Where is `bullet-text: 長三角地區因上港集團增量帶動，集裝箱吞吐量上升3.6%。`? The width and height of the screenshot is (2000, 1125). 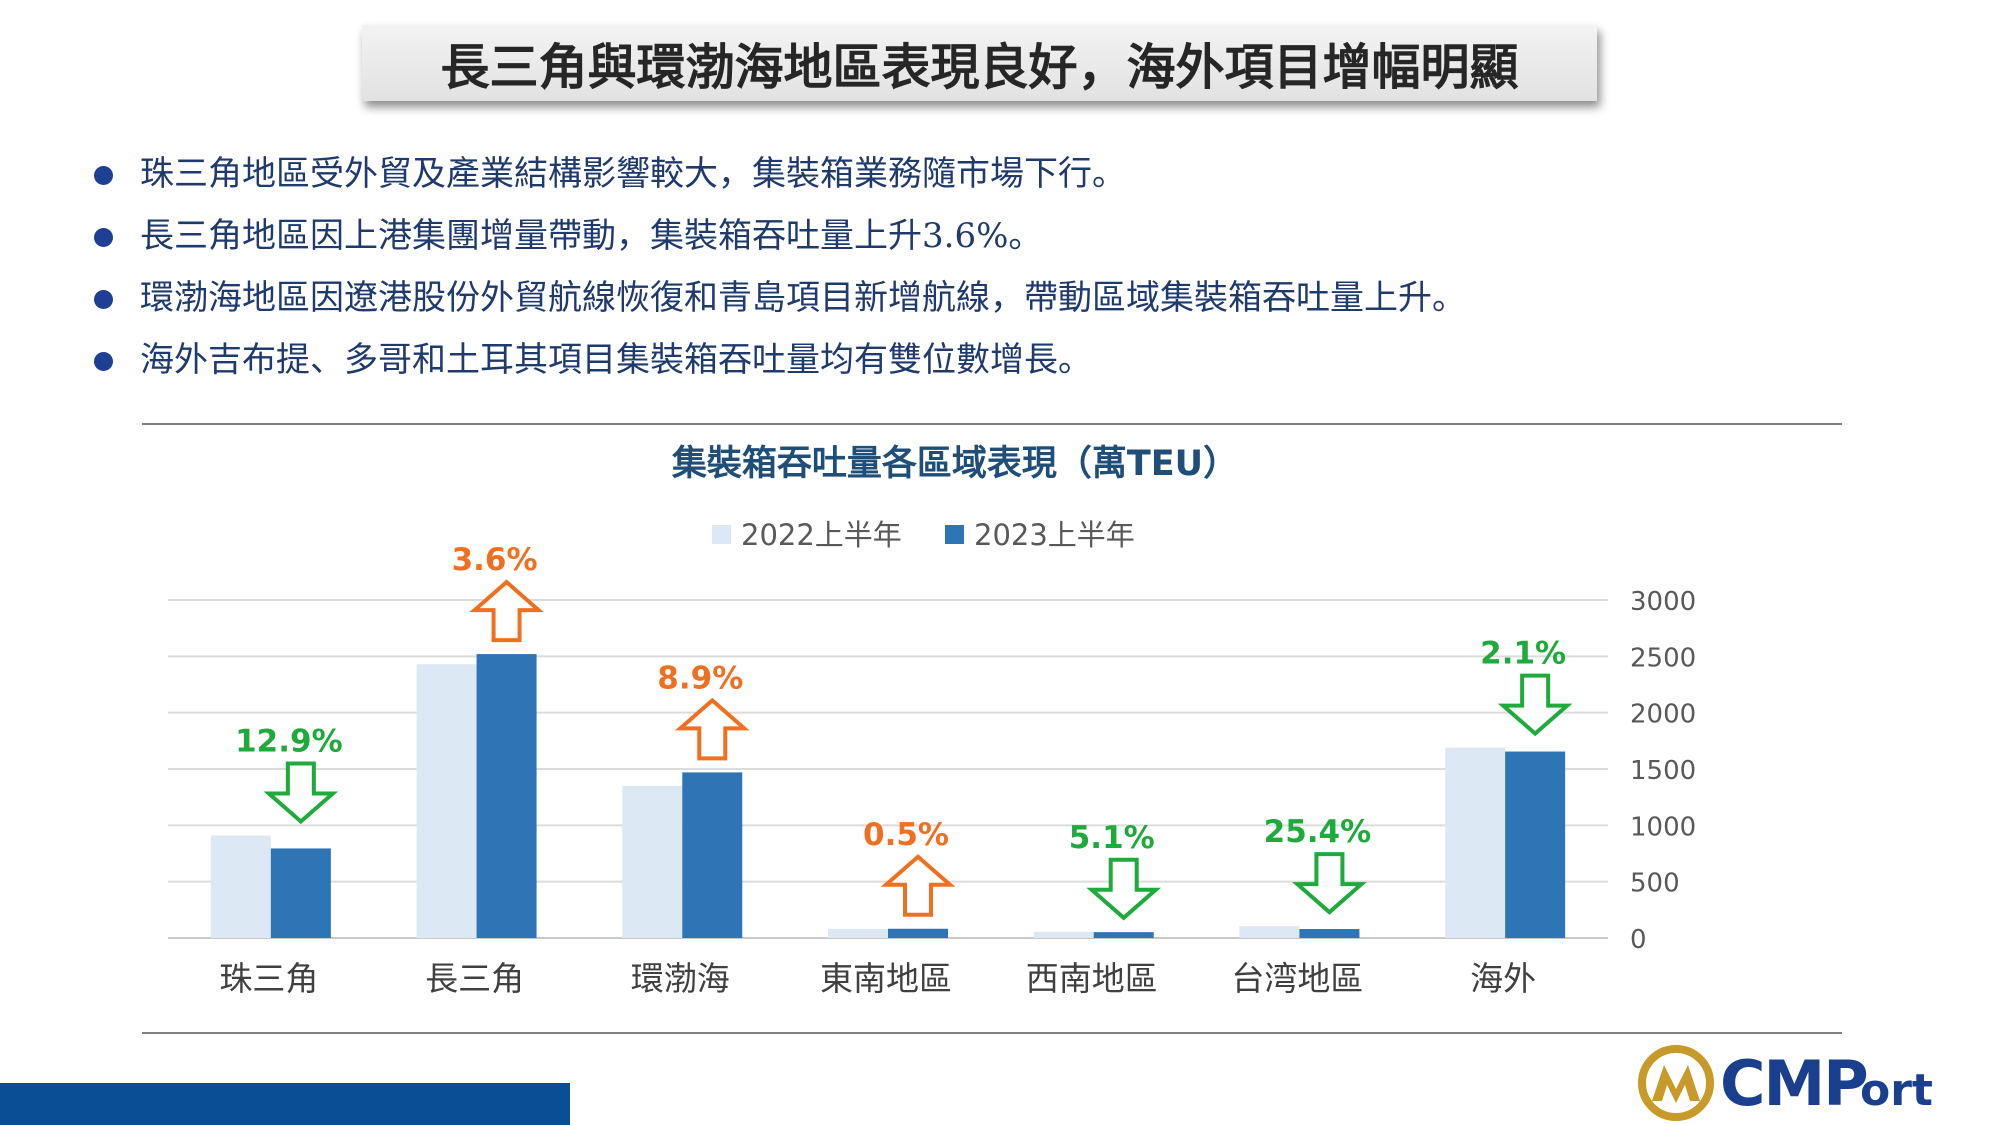 bullet-text: 長三角地區因上港集團增量帶動，集裝箱吞吐量上升3.6%。 is located at coordinates (591, 236).